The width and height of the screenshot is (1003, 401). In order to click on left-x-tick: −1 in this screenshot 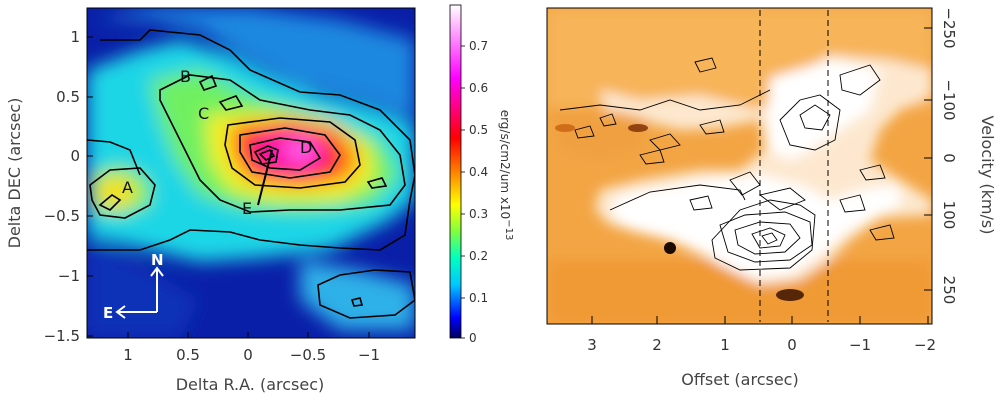, I will do `click(369, 355)`.